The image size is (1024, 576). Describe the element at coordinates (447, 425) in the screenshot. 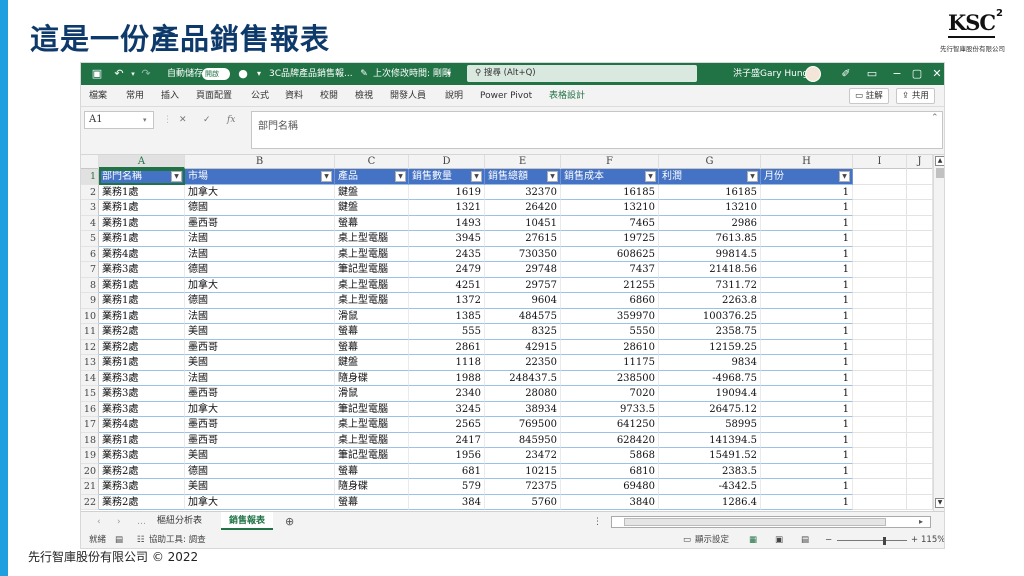

I see `table-cell: 2565` at that location.